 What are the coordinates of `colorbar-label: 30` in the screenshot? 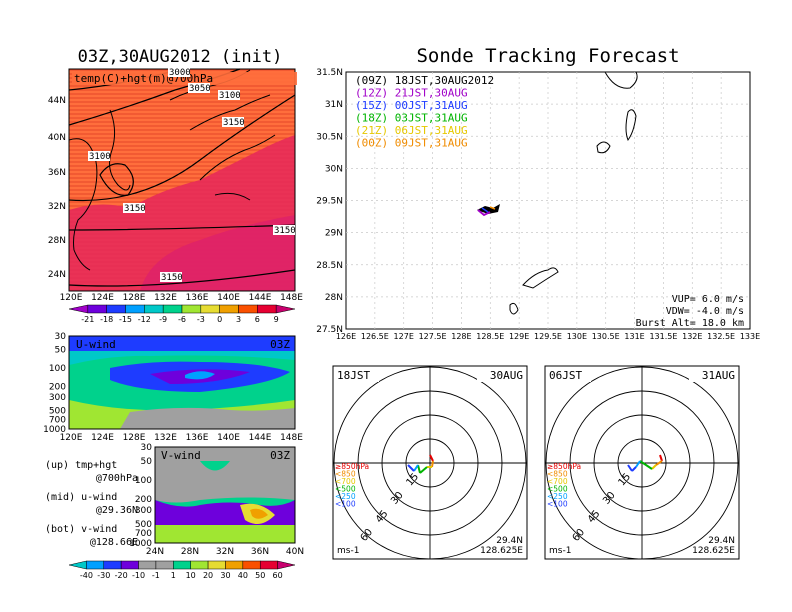 It's located at (225, 575).